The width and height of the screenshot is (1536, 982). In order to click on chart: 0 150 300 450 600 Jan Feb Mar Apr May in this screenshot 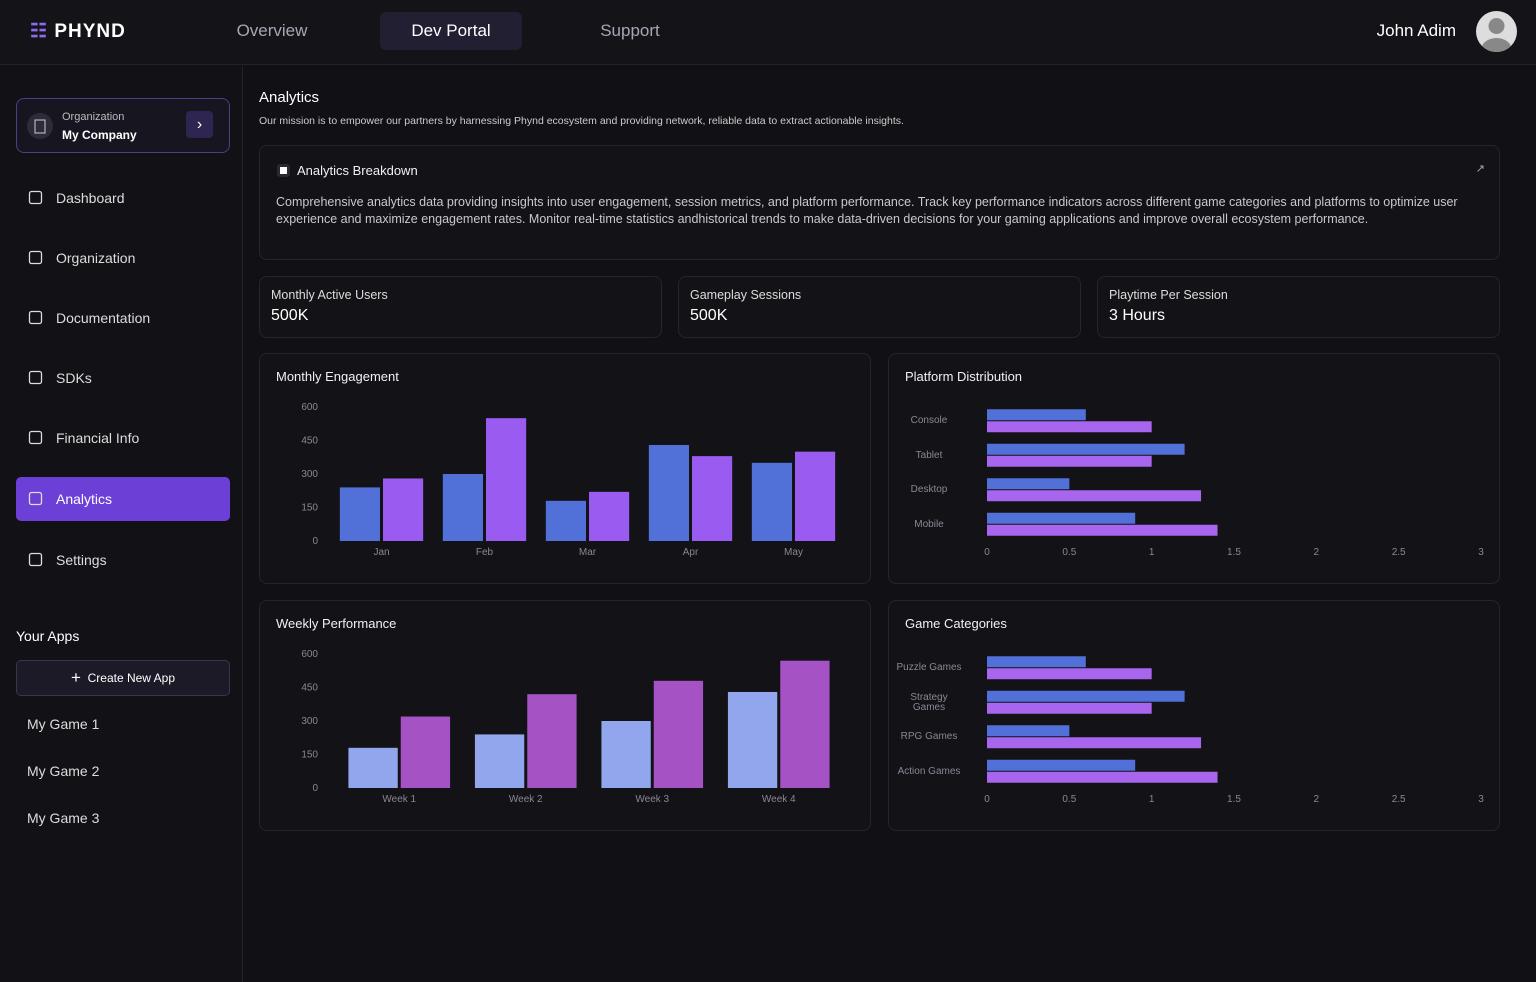, I will do `click(568, 480)`.